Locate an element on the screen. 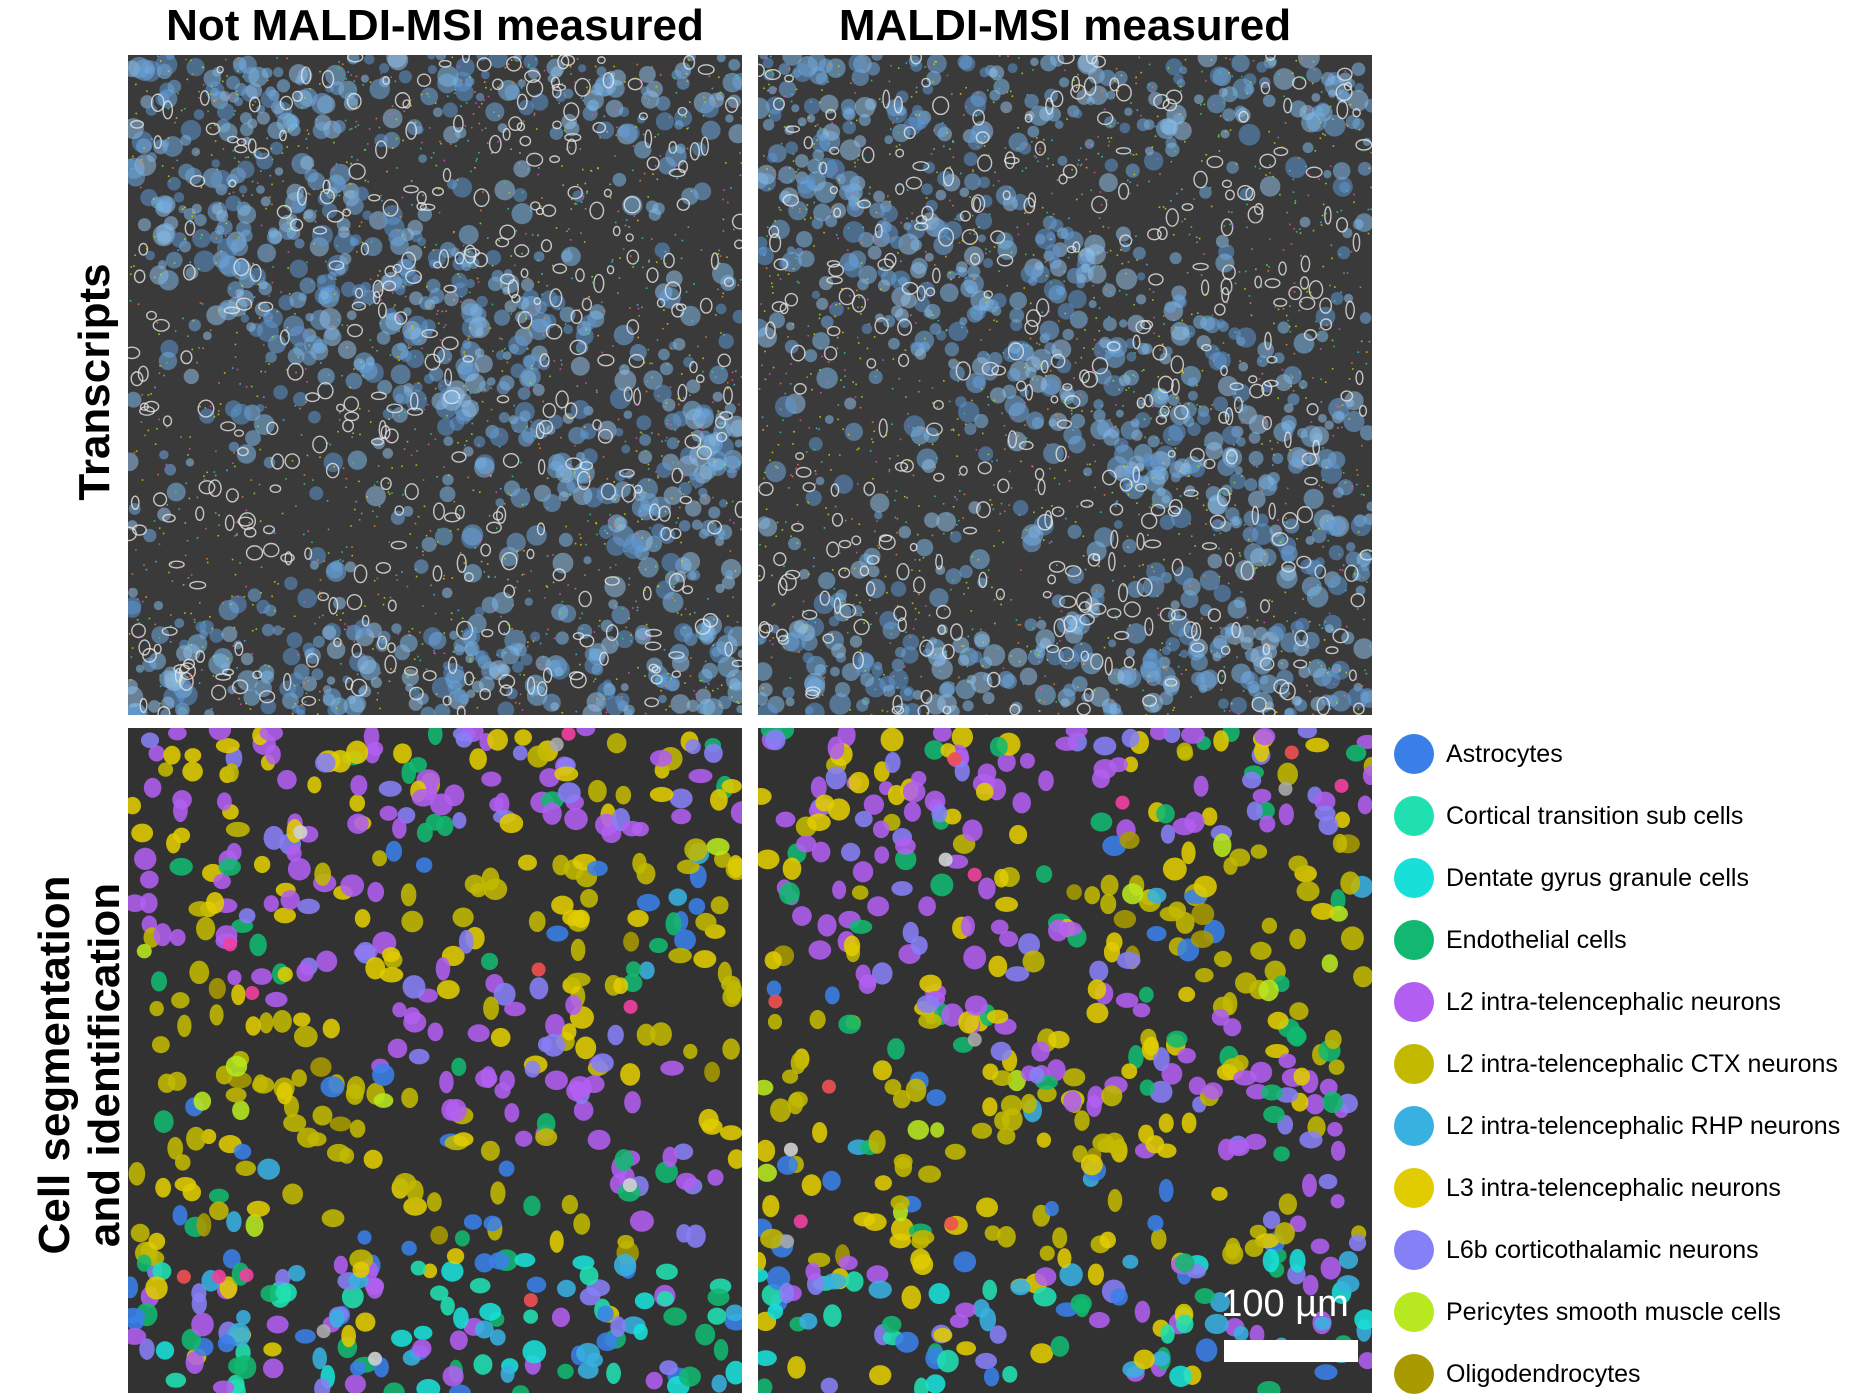 The width and height of the screenshot is (1871, 1400). legend-item: L2 intra-telencephalic CTX neurons is located at coordinates (1628, 1063).